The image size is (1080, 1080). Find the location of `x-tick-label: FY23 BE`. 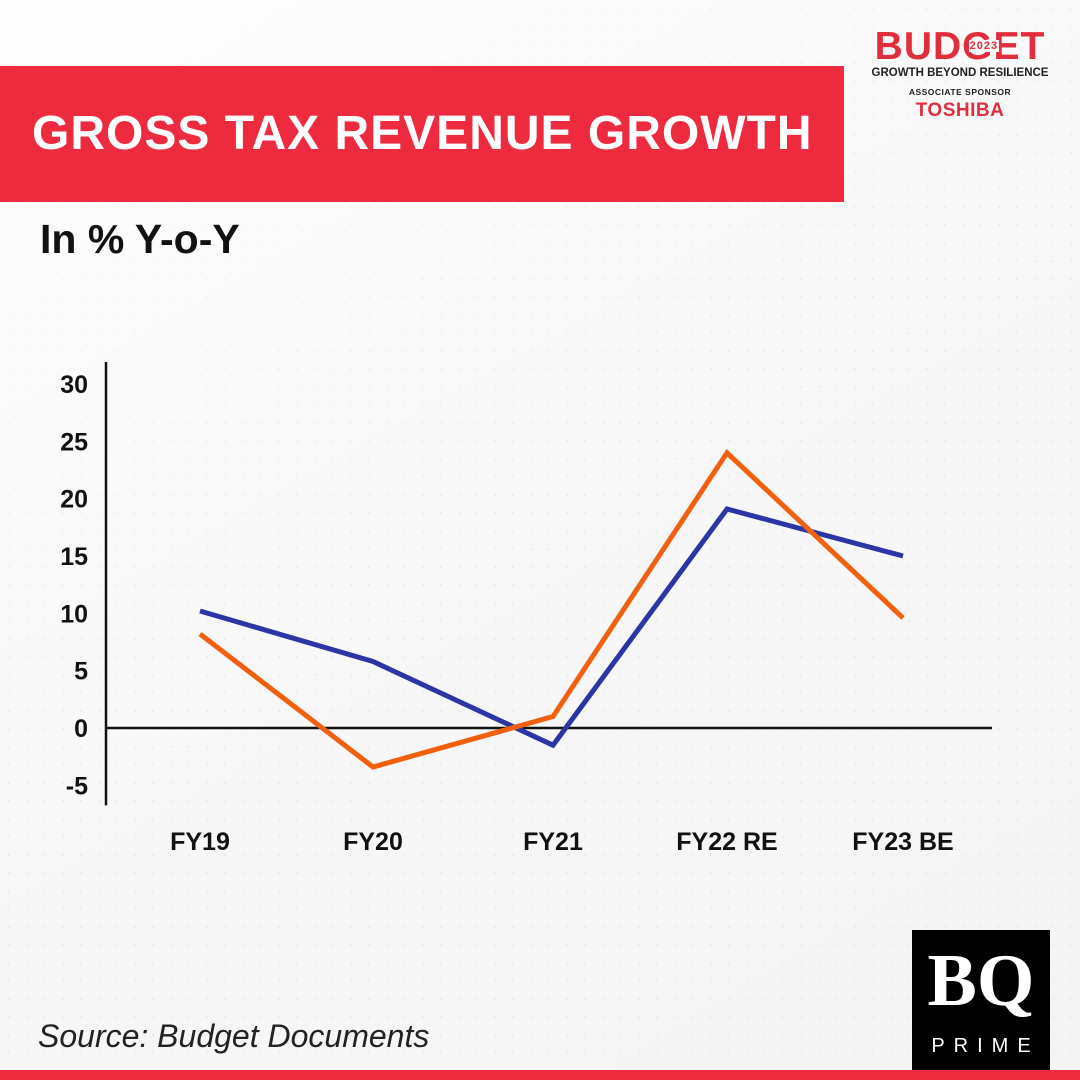

x-tick-label: FY23 BE is located at coordinates (902, 842).